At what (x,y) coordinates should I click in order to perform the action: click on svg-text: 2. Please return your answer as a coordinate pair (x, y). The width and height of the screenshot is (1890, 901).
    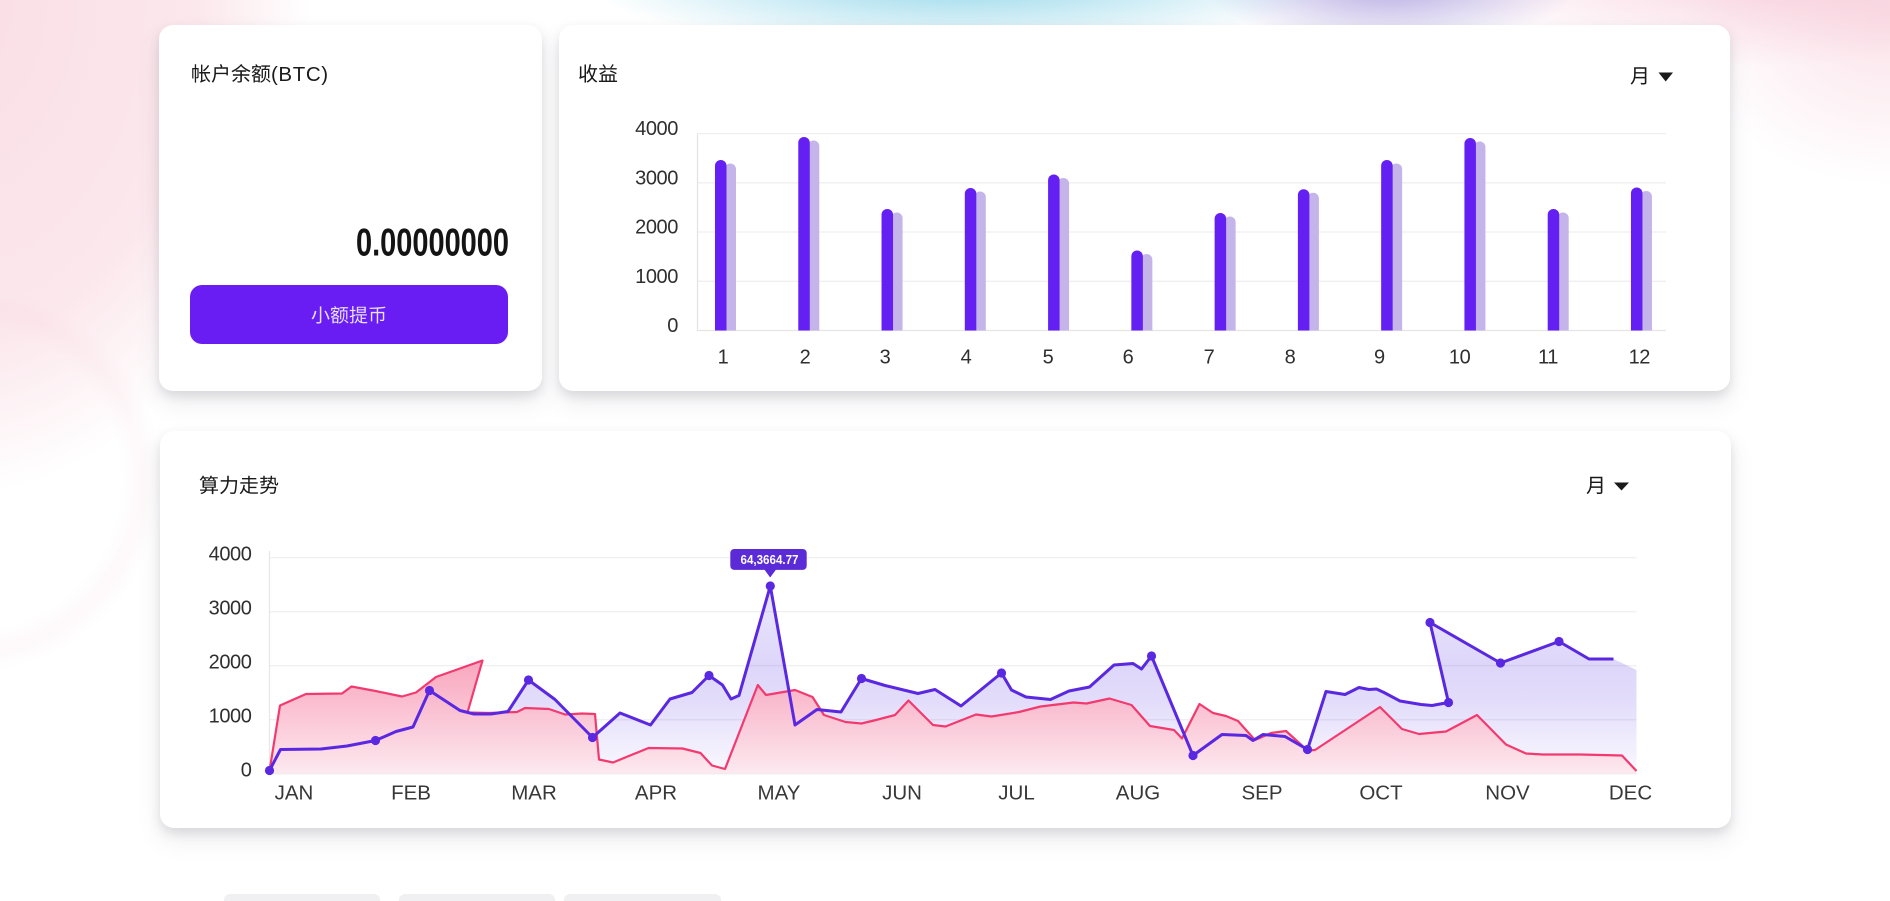
    Looking at the image, I should click on (805, 358).